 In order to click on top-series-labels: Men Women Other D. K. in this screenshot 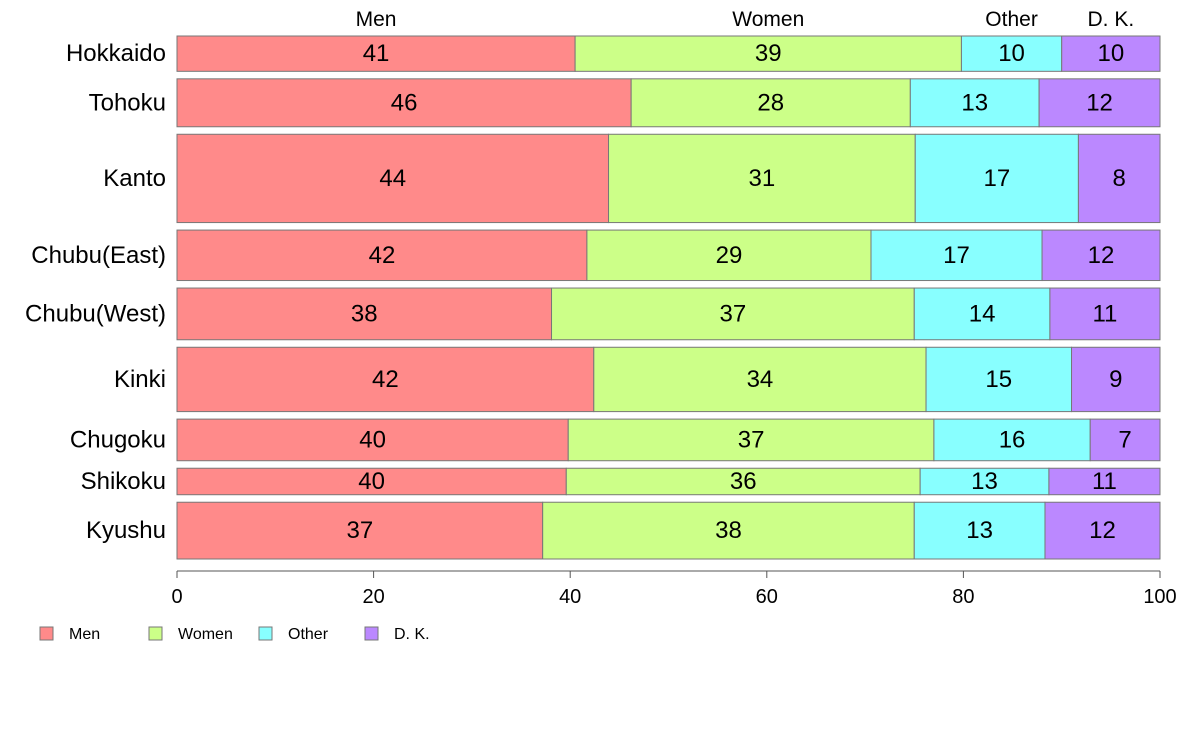, I will do `click(745, 19)`.